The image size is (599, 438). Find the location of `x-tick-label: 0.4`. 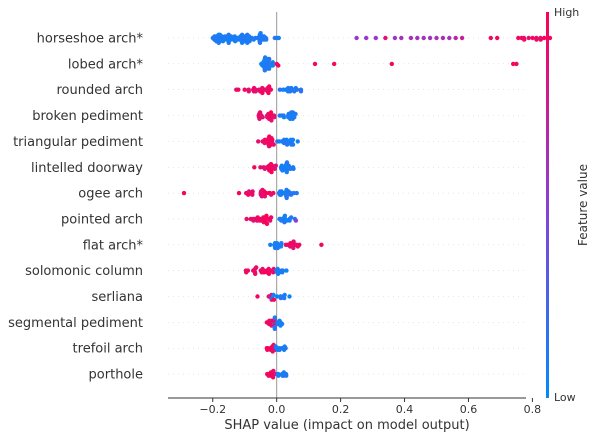

x-tick-label: 0.4 is located at coordinates (405, 409).